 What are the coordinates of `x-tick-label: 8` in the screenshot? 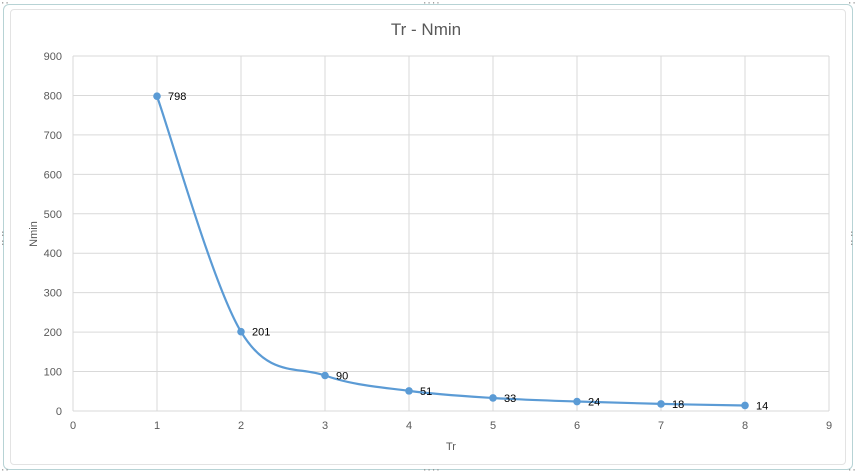 It's located at (745, 426).